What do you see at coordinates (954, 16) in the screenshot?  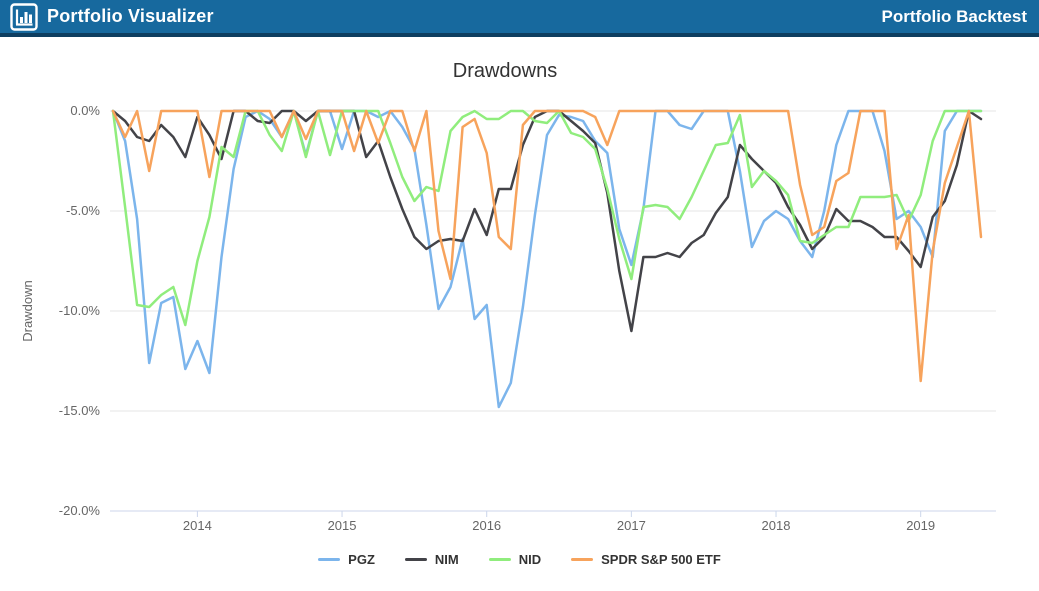 I see `page-title-portfolio-backtest: Portfolio Backtest` at bounding box center [954, 16].